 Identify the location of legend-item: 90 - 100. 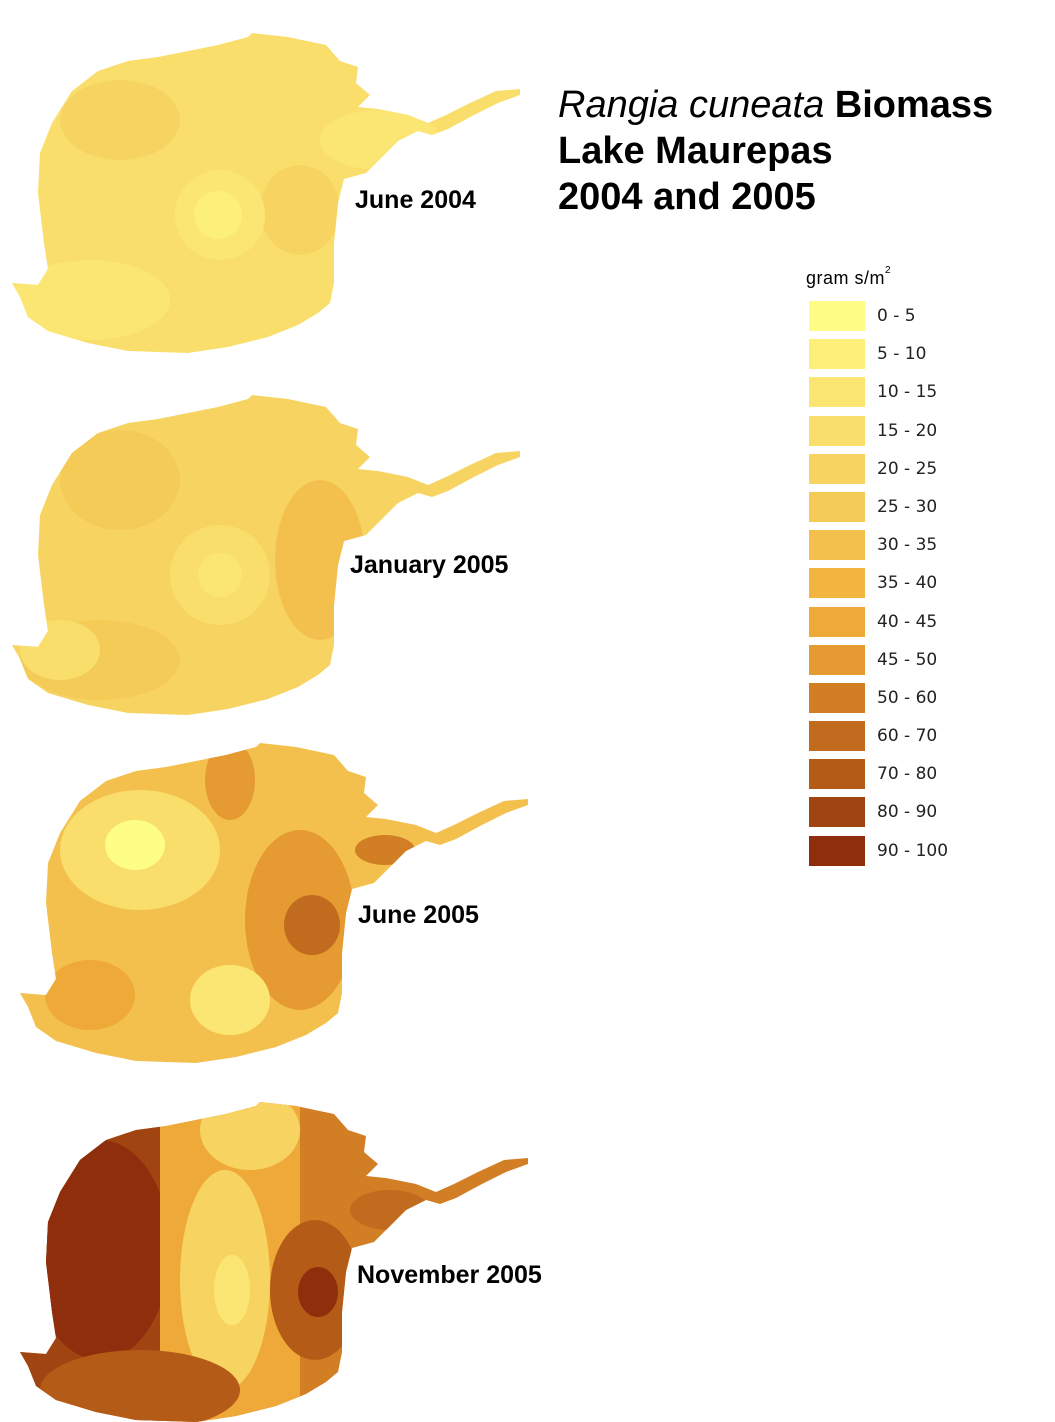
(877, 854).